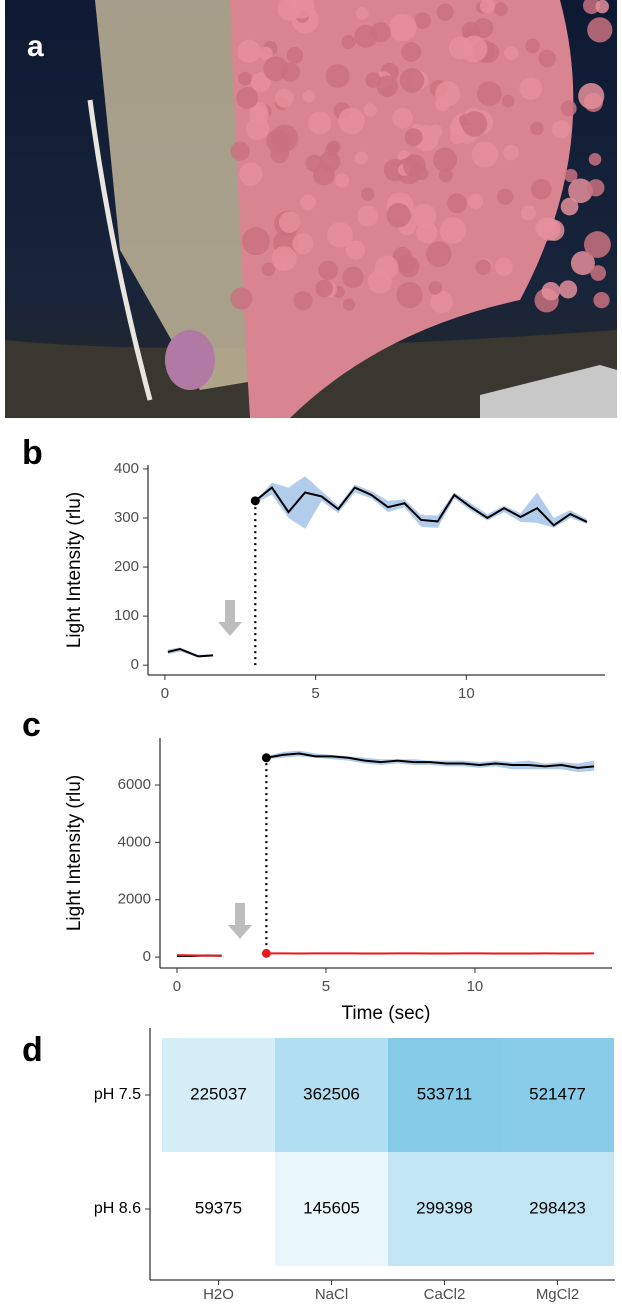 This screenshot has height=1310, width=622. Describe the element at coordinates (199, 955) in the screenshot. I see `line` at that location.